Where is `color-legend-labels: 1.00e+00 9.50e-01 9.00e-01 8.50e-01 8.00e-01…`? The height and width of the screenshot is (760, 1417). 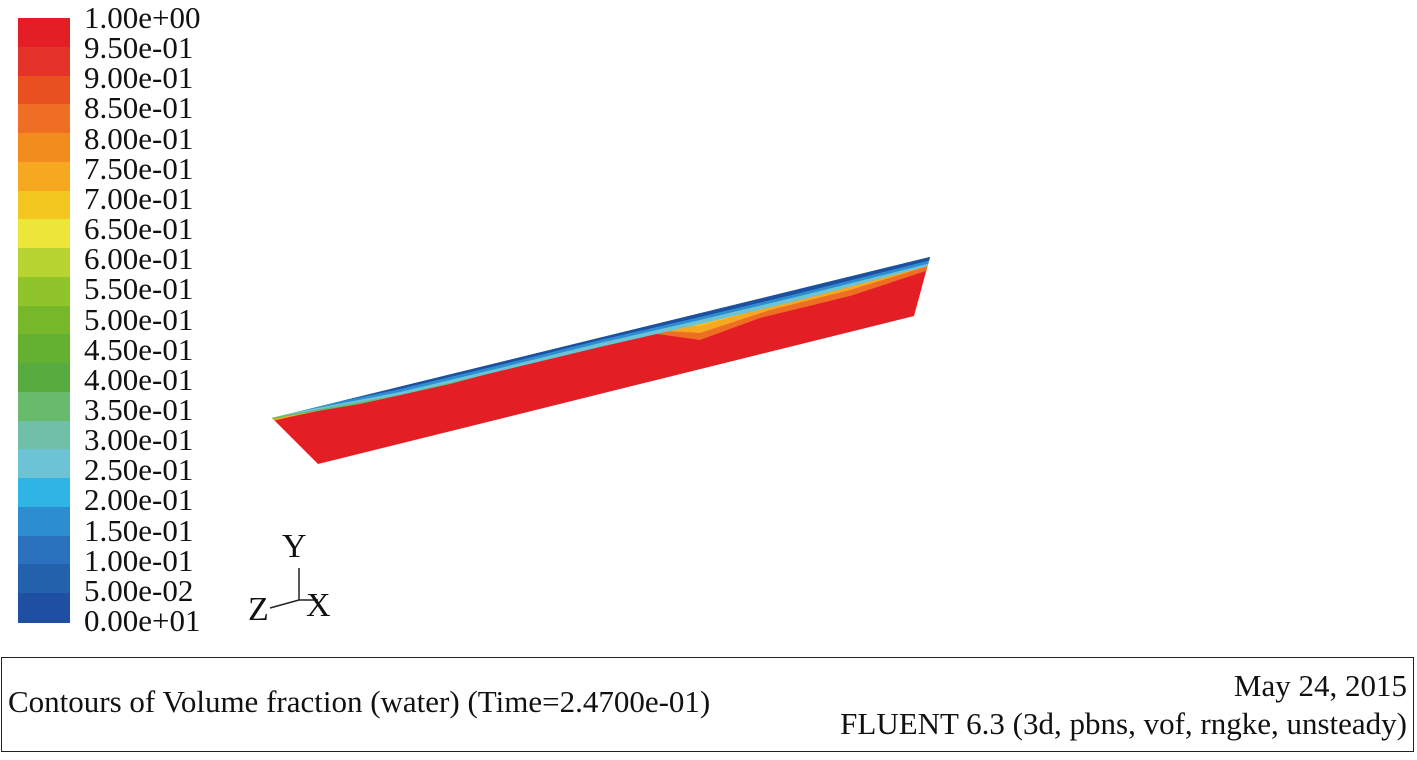
color-legend-labels: 1.00e+00 9.50e-01 9.00e-01 8.50e-01 8.00e-01… is located at coordinates (164, 322).